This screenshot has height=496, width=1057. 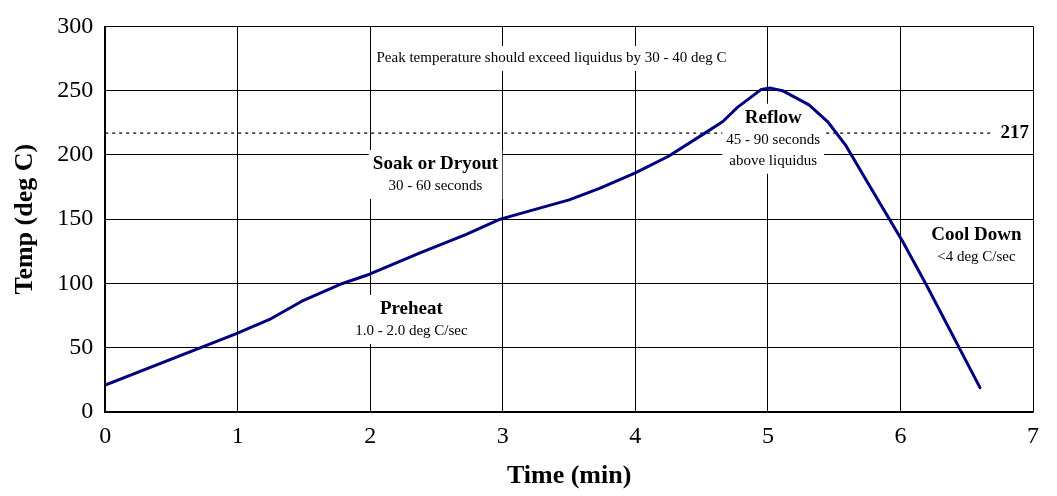 What do you see at coordinates (767, 434) in the screenshot?
I see `x-tick-label: 5` at bounding box center [767, 434].